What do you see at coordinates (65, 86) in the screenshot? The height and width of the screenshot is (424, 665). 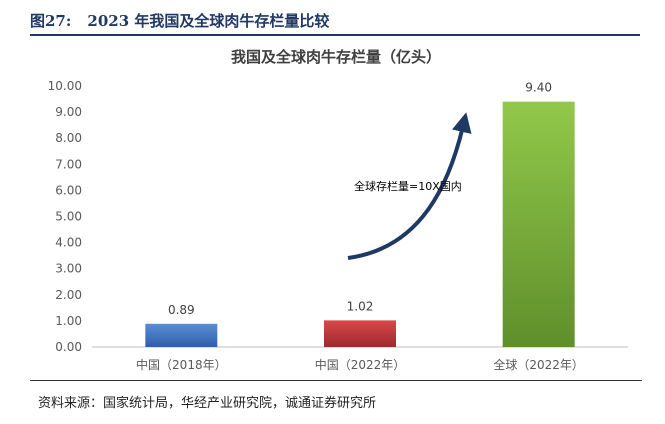 I see `y-tick-label: 10.00` at bounding box center [65, 86].